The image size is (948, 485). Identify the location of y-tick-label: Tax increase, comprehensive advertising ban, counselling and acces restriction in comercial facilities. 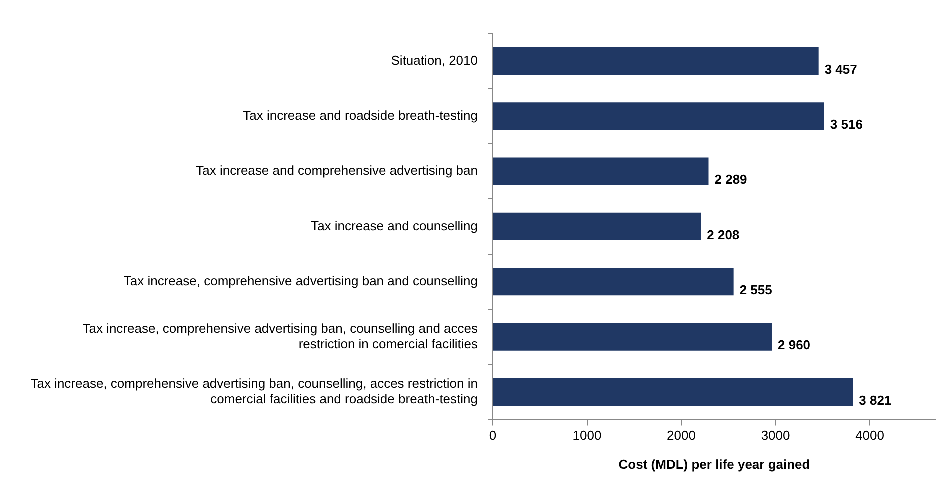
(280, 336).